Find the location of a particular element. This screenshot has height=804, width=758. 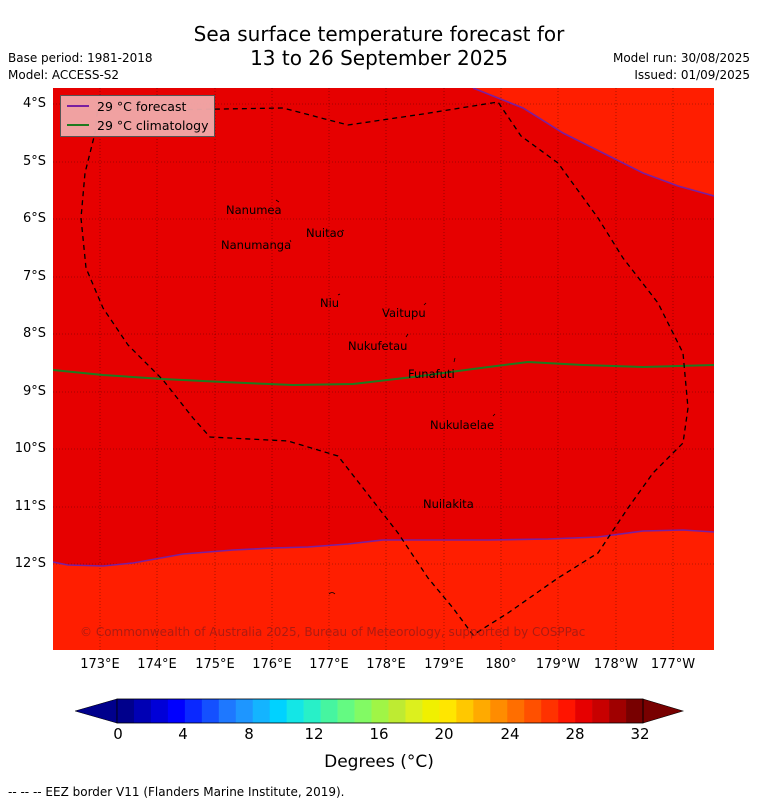

model-name: Model: ACCESS-S2 is located at coordinates (64, 75).